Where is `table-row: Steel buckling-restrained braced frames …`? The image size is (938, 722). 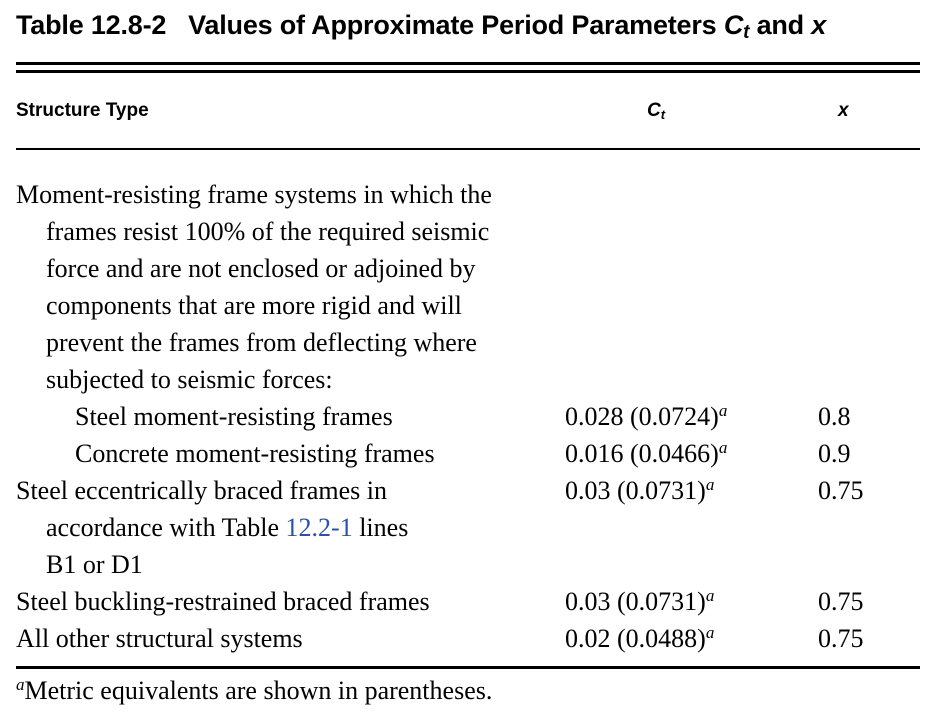 table-row: Steel buckling-restrained braced frames … is located at coordinates (469, 601).